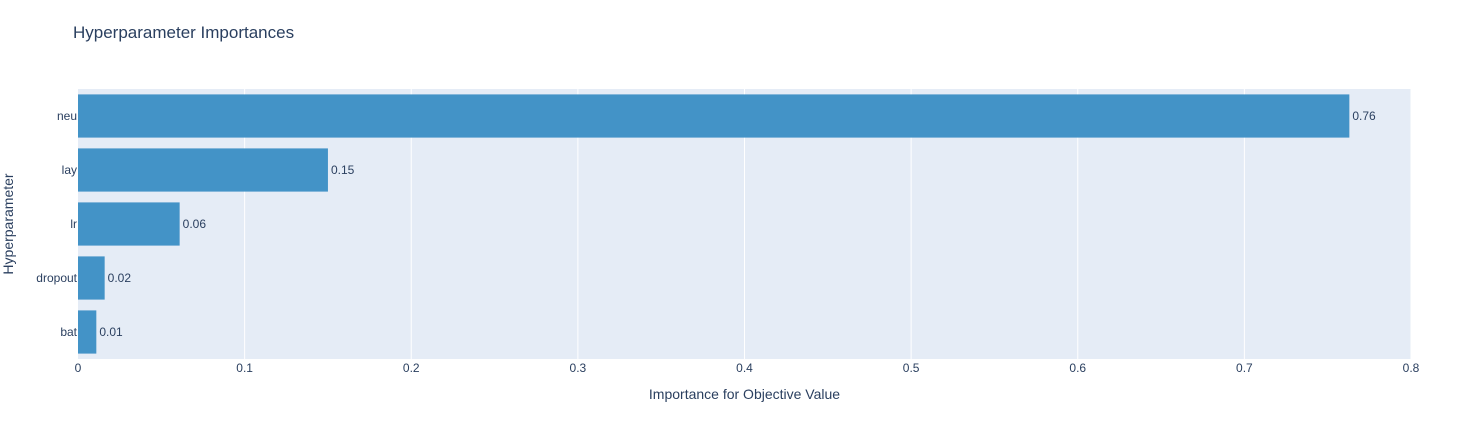  I want to click on x-tick-label: 0.6, so click(1077, 368).